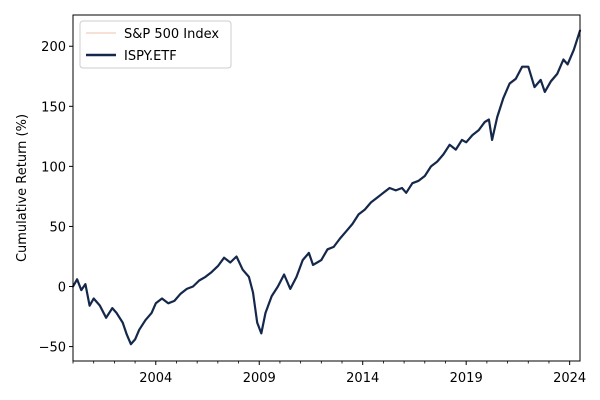  I want to click on legend-box, so click(155, 44).